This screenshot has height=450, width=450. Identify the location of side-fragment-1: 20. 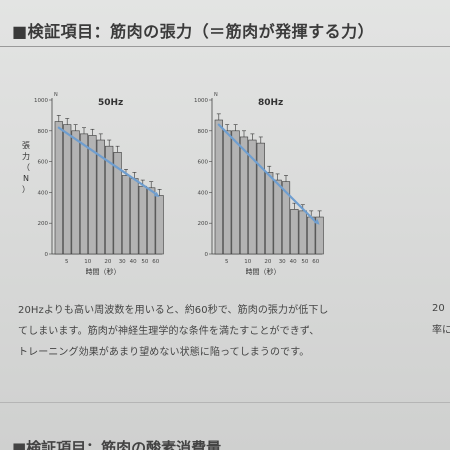
(438, 308).